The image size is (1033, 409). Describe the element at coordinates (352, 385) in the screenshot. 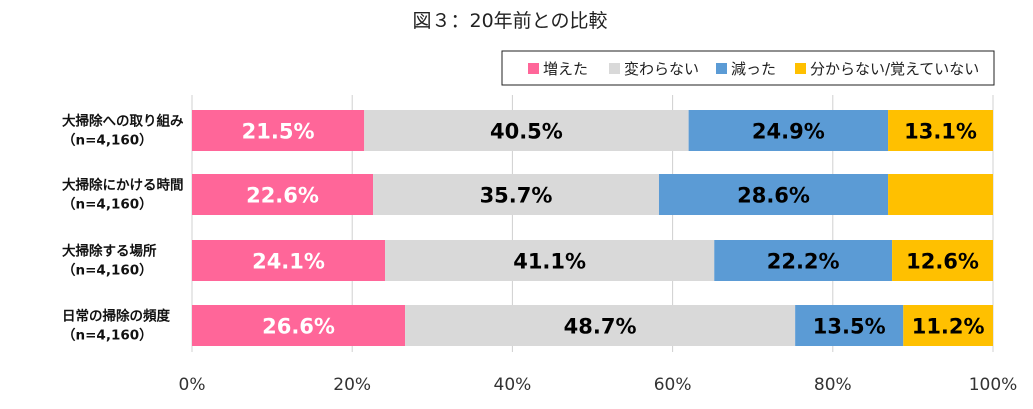

I see `x-tick-label: 20%` at that location.